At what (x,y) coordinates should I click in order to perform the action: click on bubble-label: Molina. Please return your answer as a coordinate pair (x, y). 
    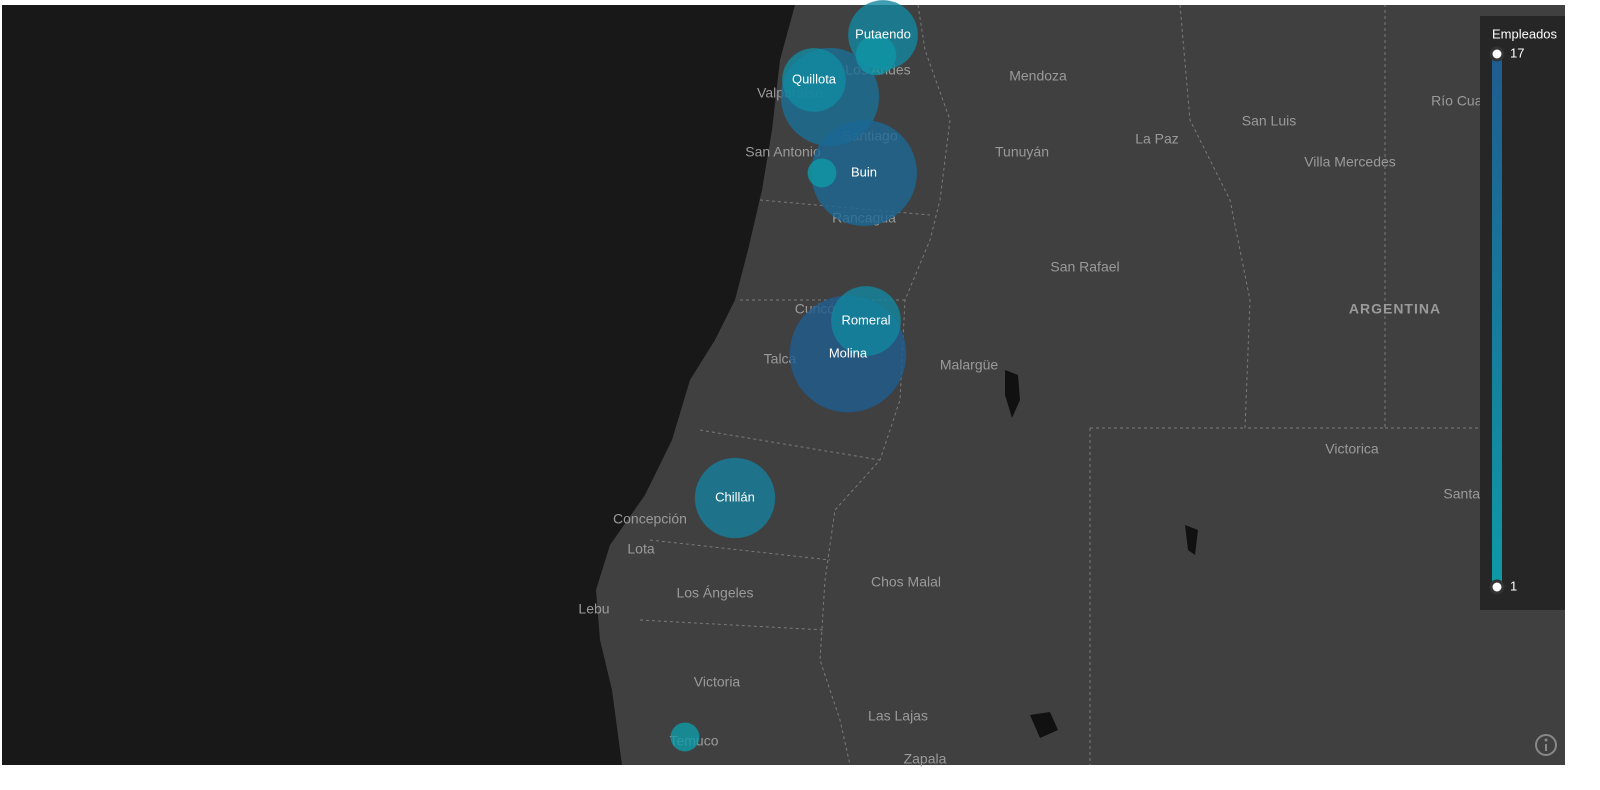
    Looking at the image, I should click on (848, 352).